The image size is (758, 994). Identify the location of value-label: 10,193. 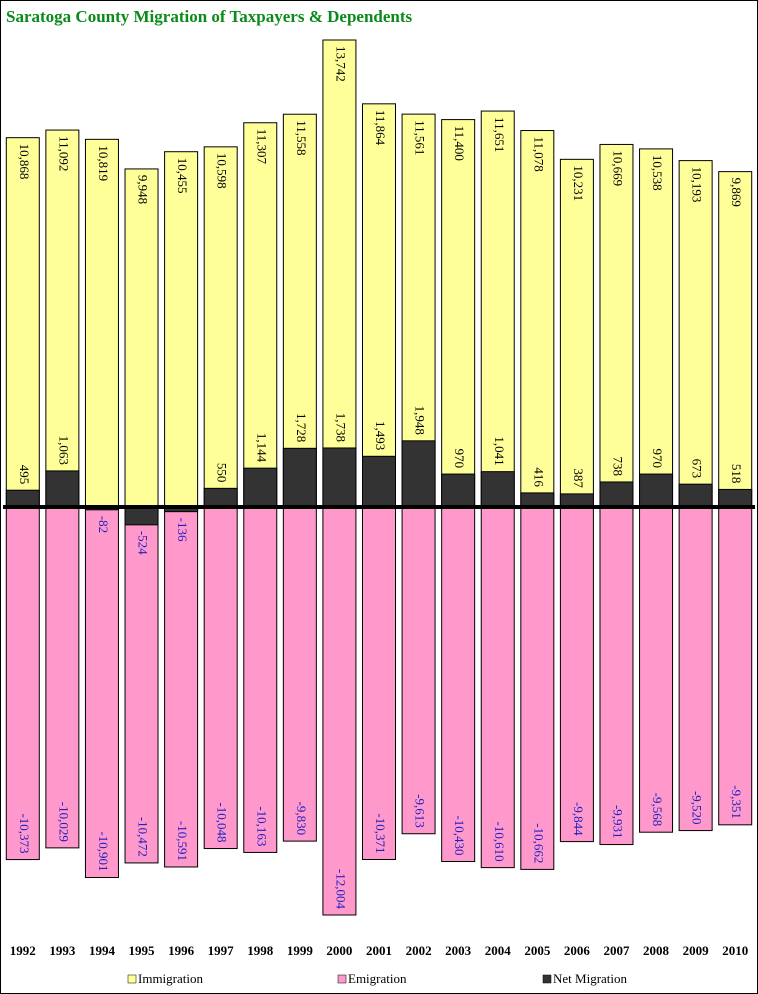
(697, 185).